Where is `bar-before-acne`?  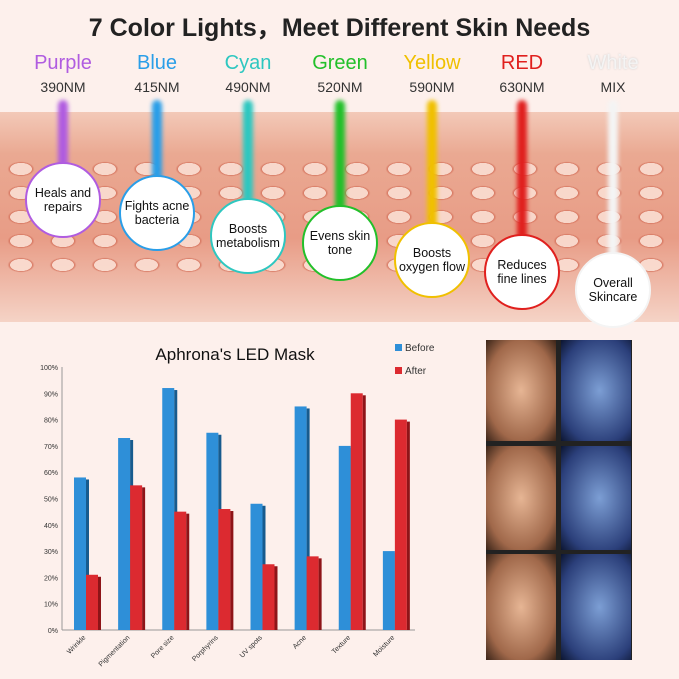 bar-before-acne is located at coordinates (300, 518).